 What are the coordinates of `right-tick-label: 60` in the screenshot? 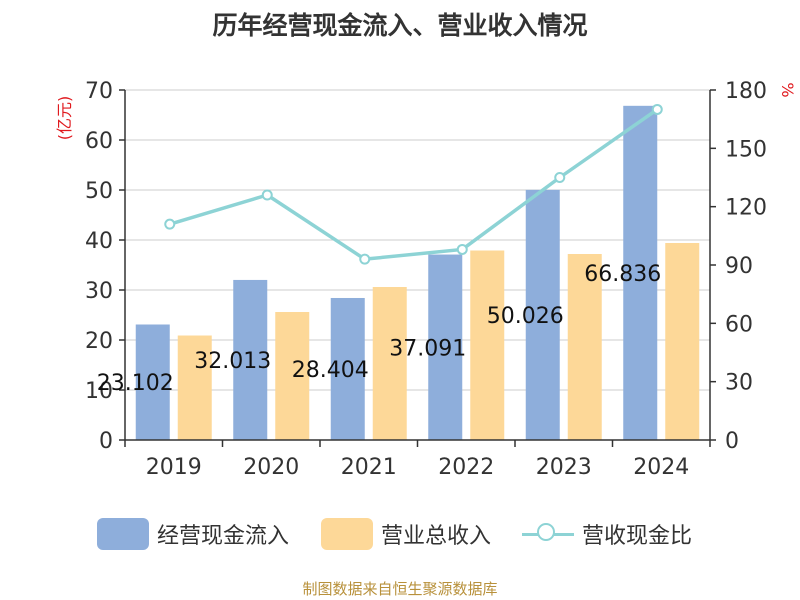 It's located at (739, 324).